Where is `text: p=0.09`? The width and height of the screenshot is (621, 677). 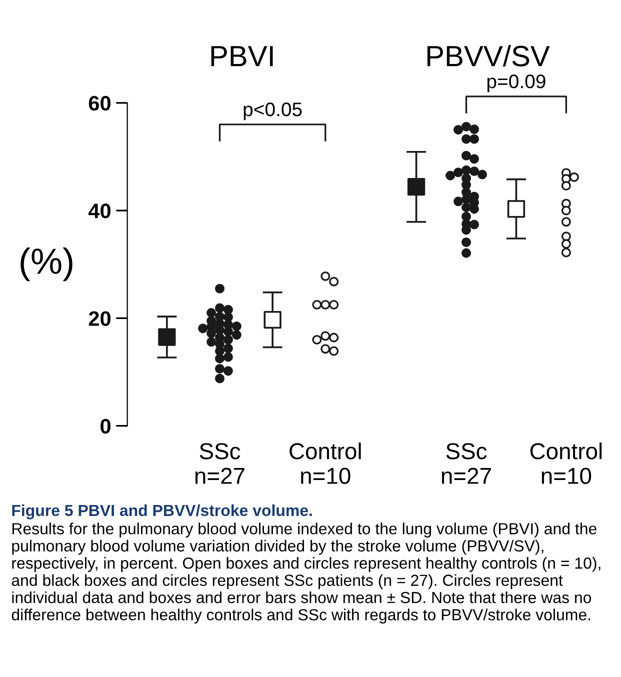 text: p=0.09 is located at coordinates (516, 83).